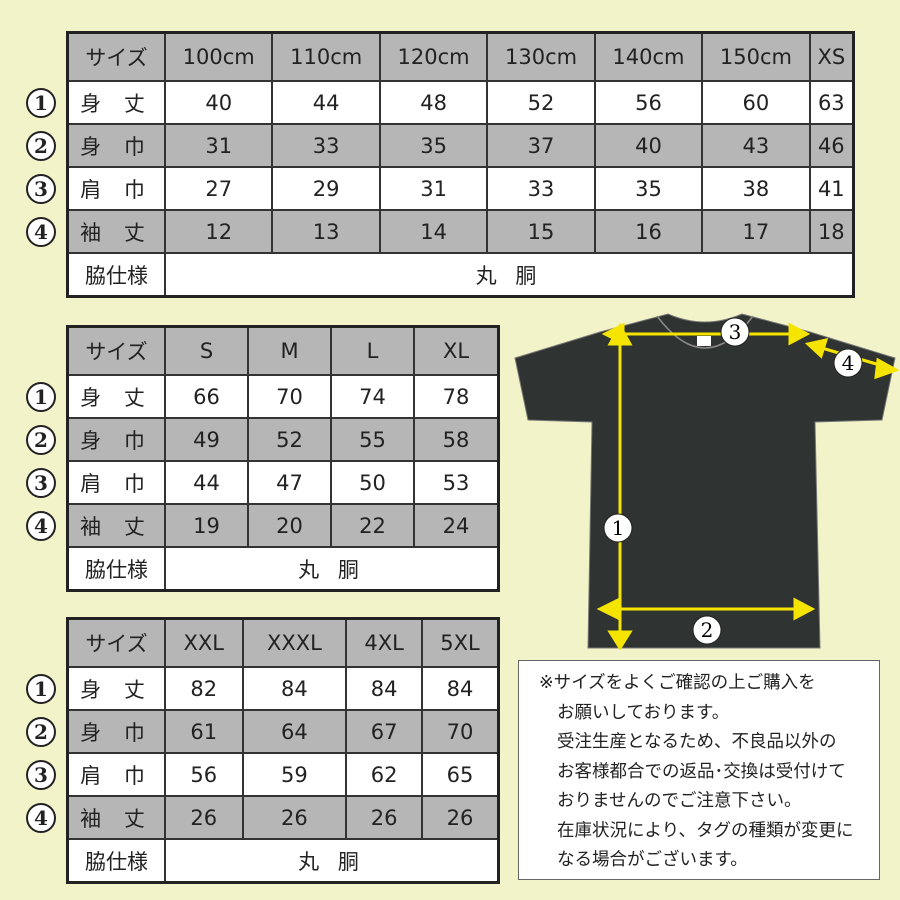 The height and width of the screenshot is (900, 900). Describe the element at coordinates (372, 350) in the screenshot. I see `size-header: L` at that location.